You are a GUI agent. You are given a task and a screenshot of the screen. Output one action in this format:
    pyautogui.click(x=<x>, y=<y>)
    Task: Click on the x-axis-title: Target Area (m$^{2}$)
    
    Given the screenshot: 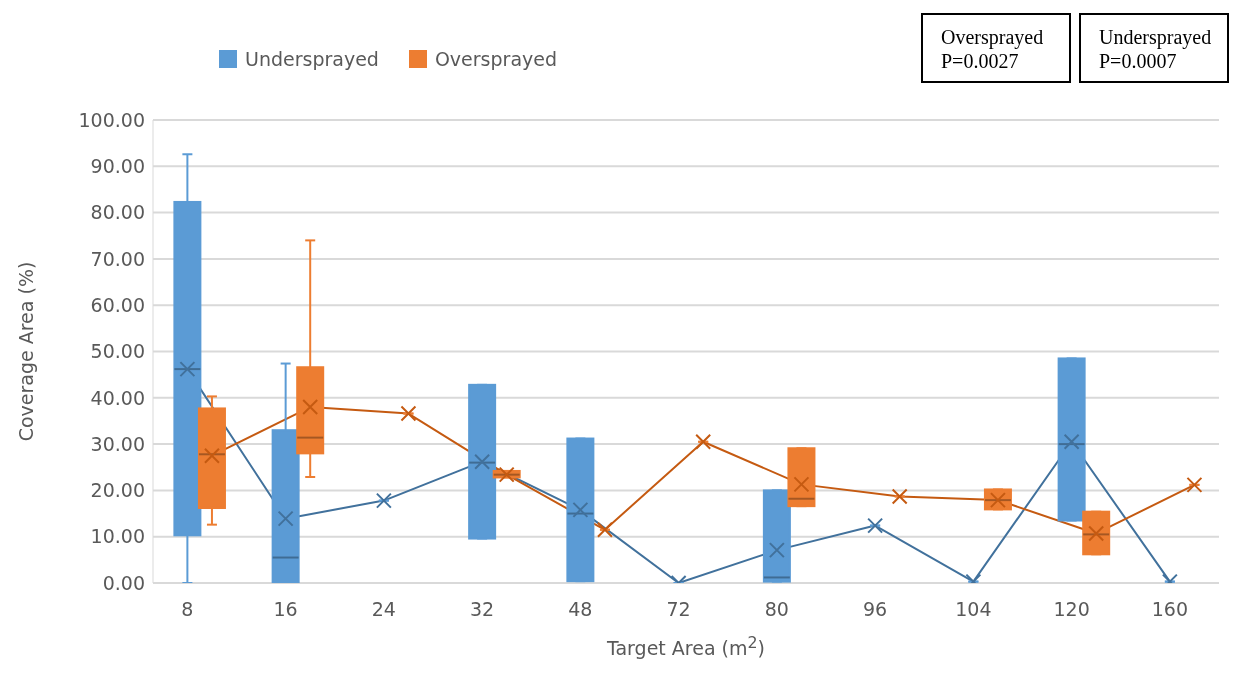 What is the action you would take?
    pyautogui.click(x=686, y=646)
    